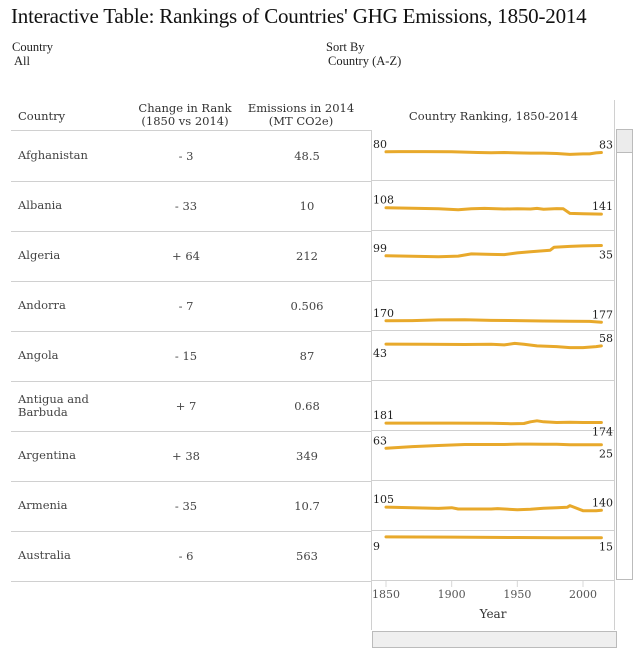  I want to click on sparkline-start-label: 99, so click(380, 248).